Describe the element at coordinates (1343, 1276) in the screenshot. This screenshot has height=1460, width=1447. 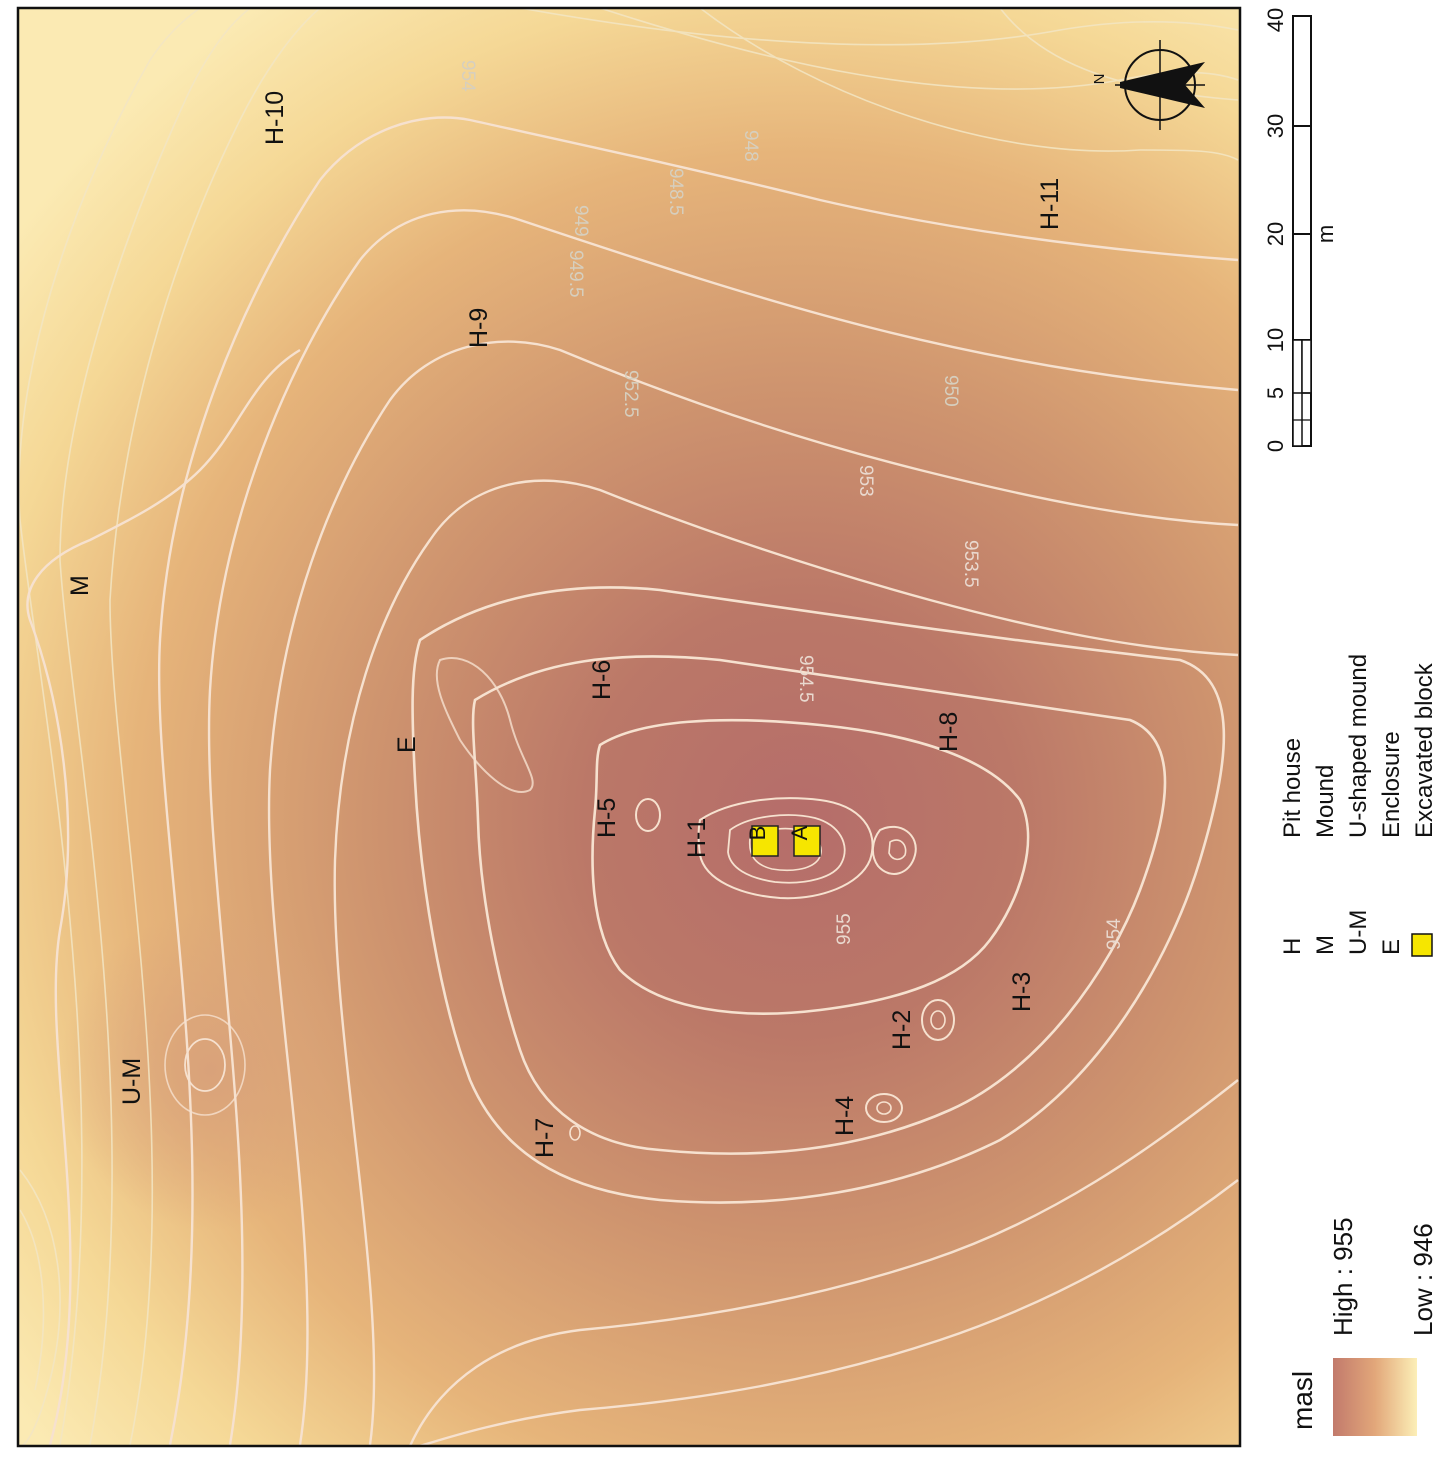
I see `legend-high-label: High : 955` at that location.